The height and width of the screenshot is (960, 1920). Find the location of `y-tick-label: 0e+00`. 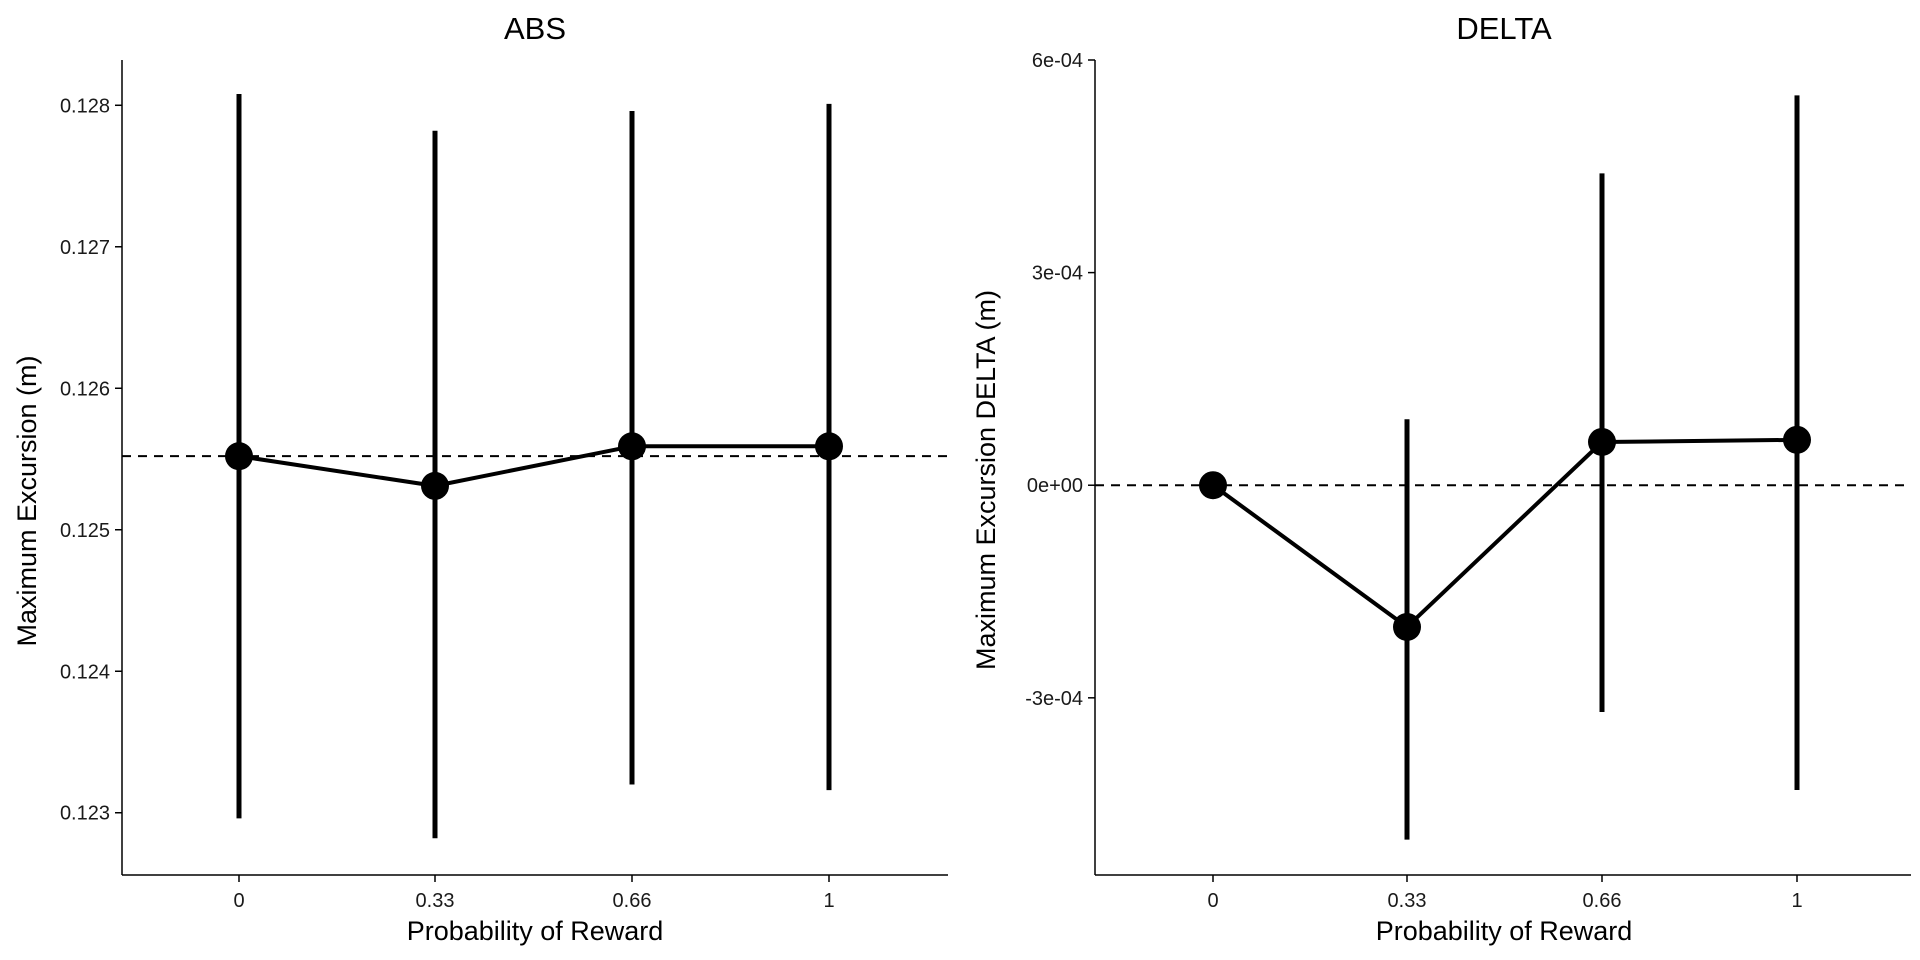

y-tick-label: 0e+00 is located at coordinates (1055, 486).